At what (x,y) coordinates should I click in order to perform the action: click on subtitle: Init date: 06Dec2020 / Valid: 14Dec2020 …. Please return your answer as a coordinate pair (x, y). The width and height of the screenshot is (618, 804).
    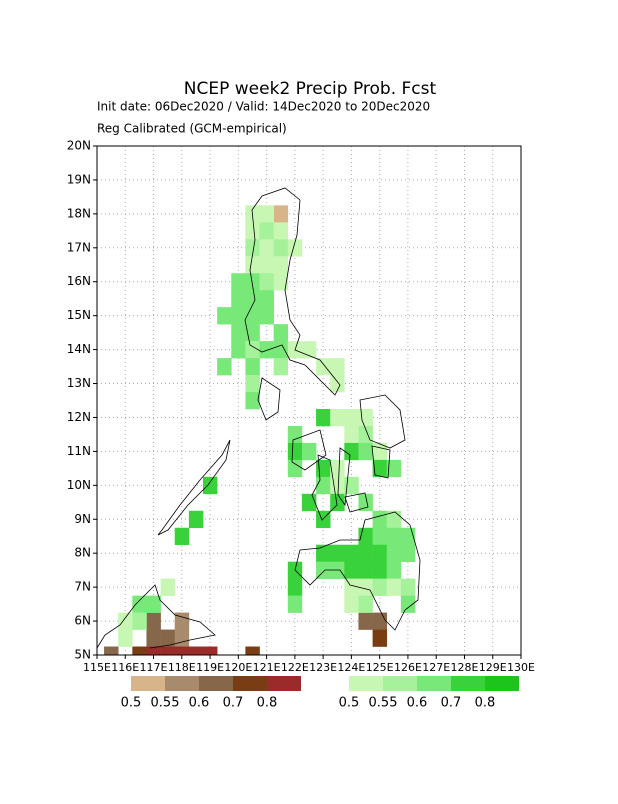
    Looking at the image, I should click on (263, 107).